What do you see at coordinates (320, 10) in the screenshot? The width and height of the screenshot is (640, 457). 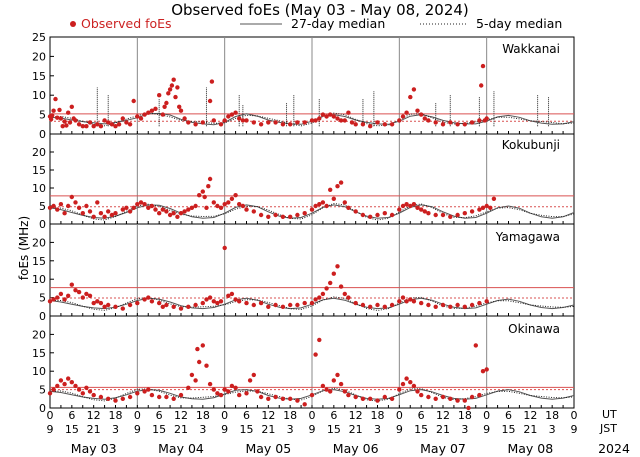 I see `chart-title: Observed foEs (May 03 - May 08, 2024)` at bounding box center [320, 10].